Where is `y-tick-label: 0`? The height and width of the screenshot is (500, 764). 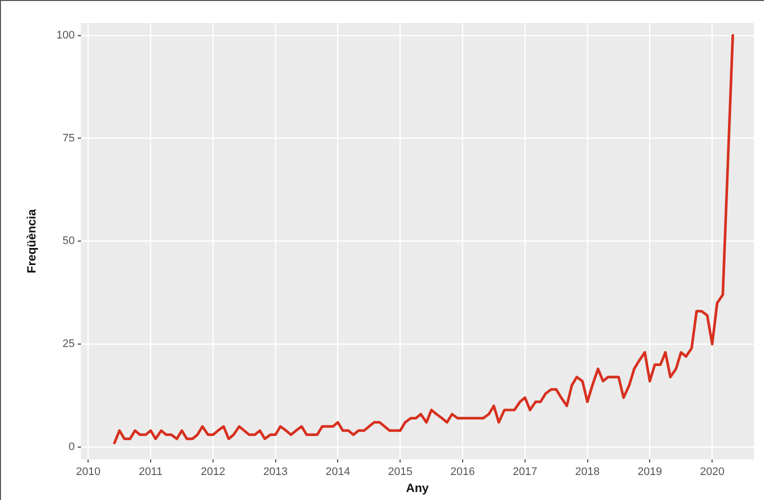
y-tick-label: 0 is located at coordinates (71, 447).